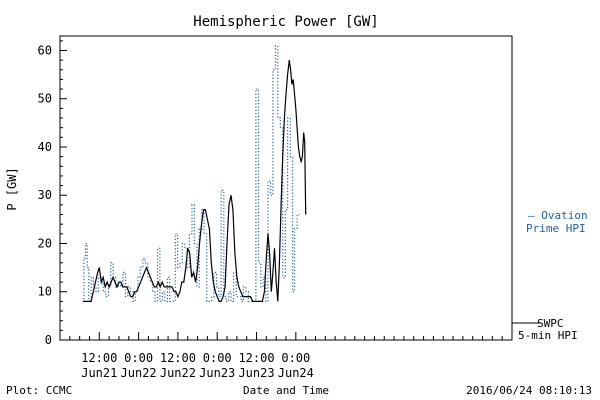 Image resolution: width=600 pixels, height=400 pixels. Describe the element at coordinates (45, 195) in the screenshot. I see `y-tick-label: 30` at that location.